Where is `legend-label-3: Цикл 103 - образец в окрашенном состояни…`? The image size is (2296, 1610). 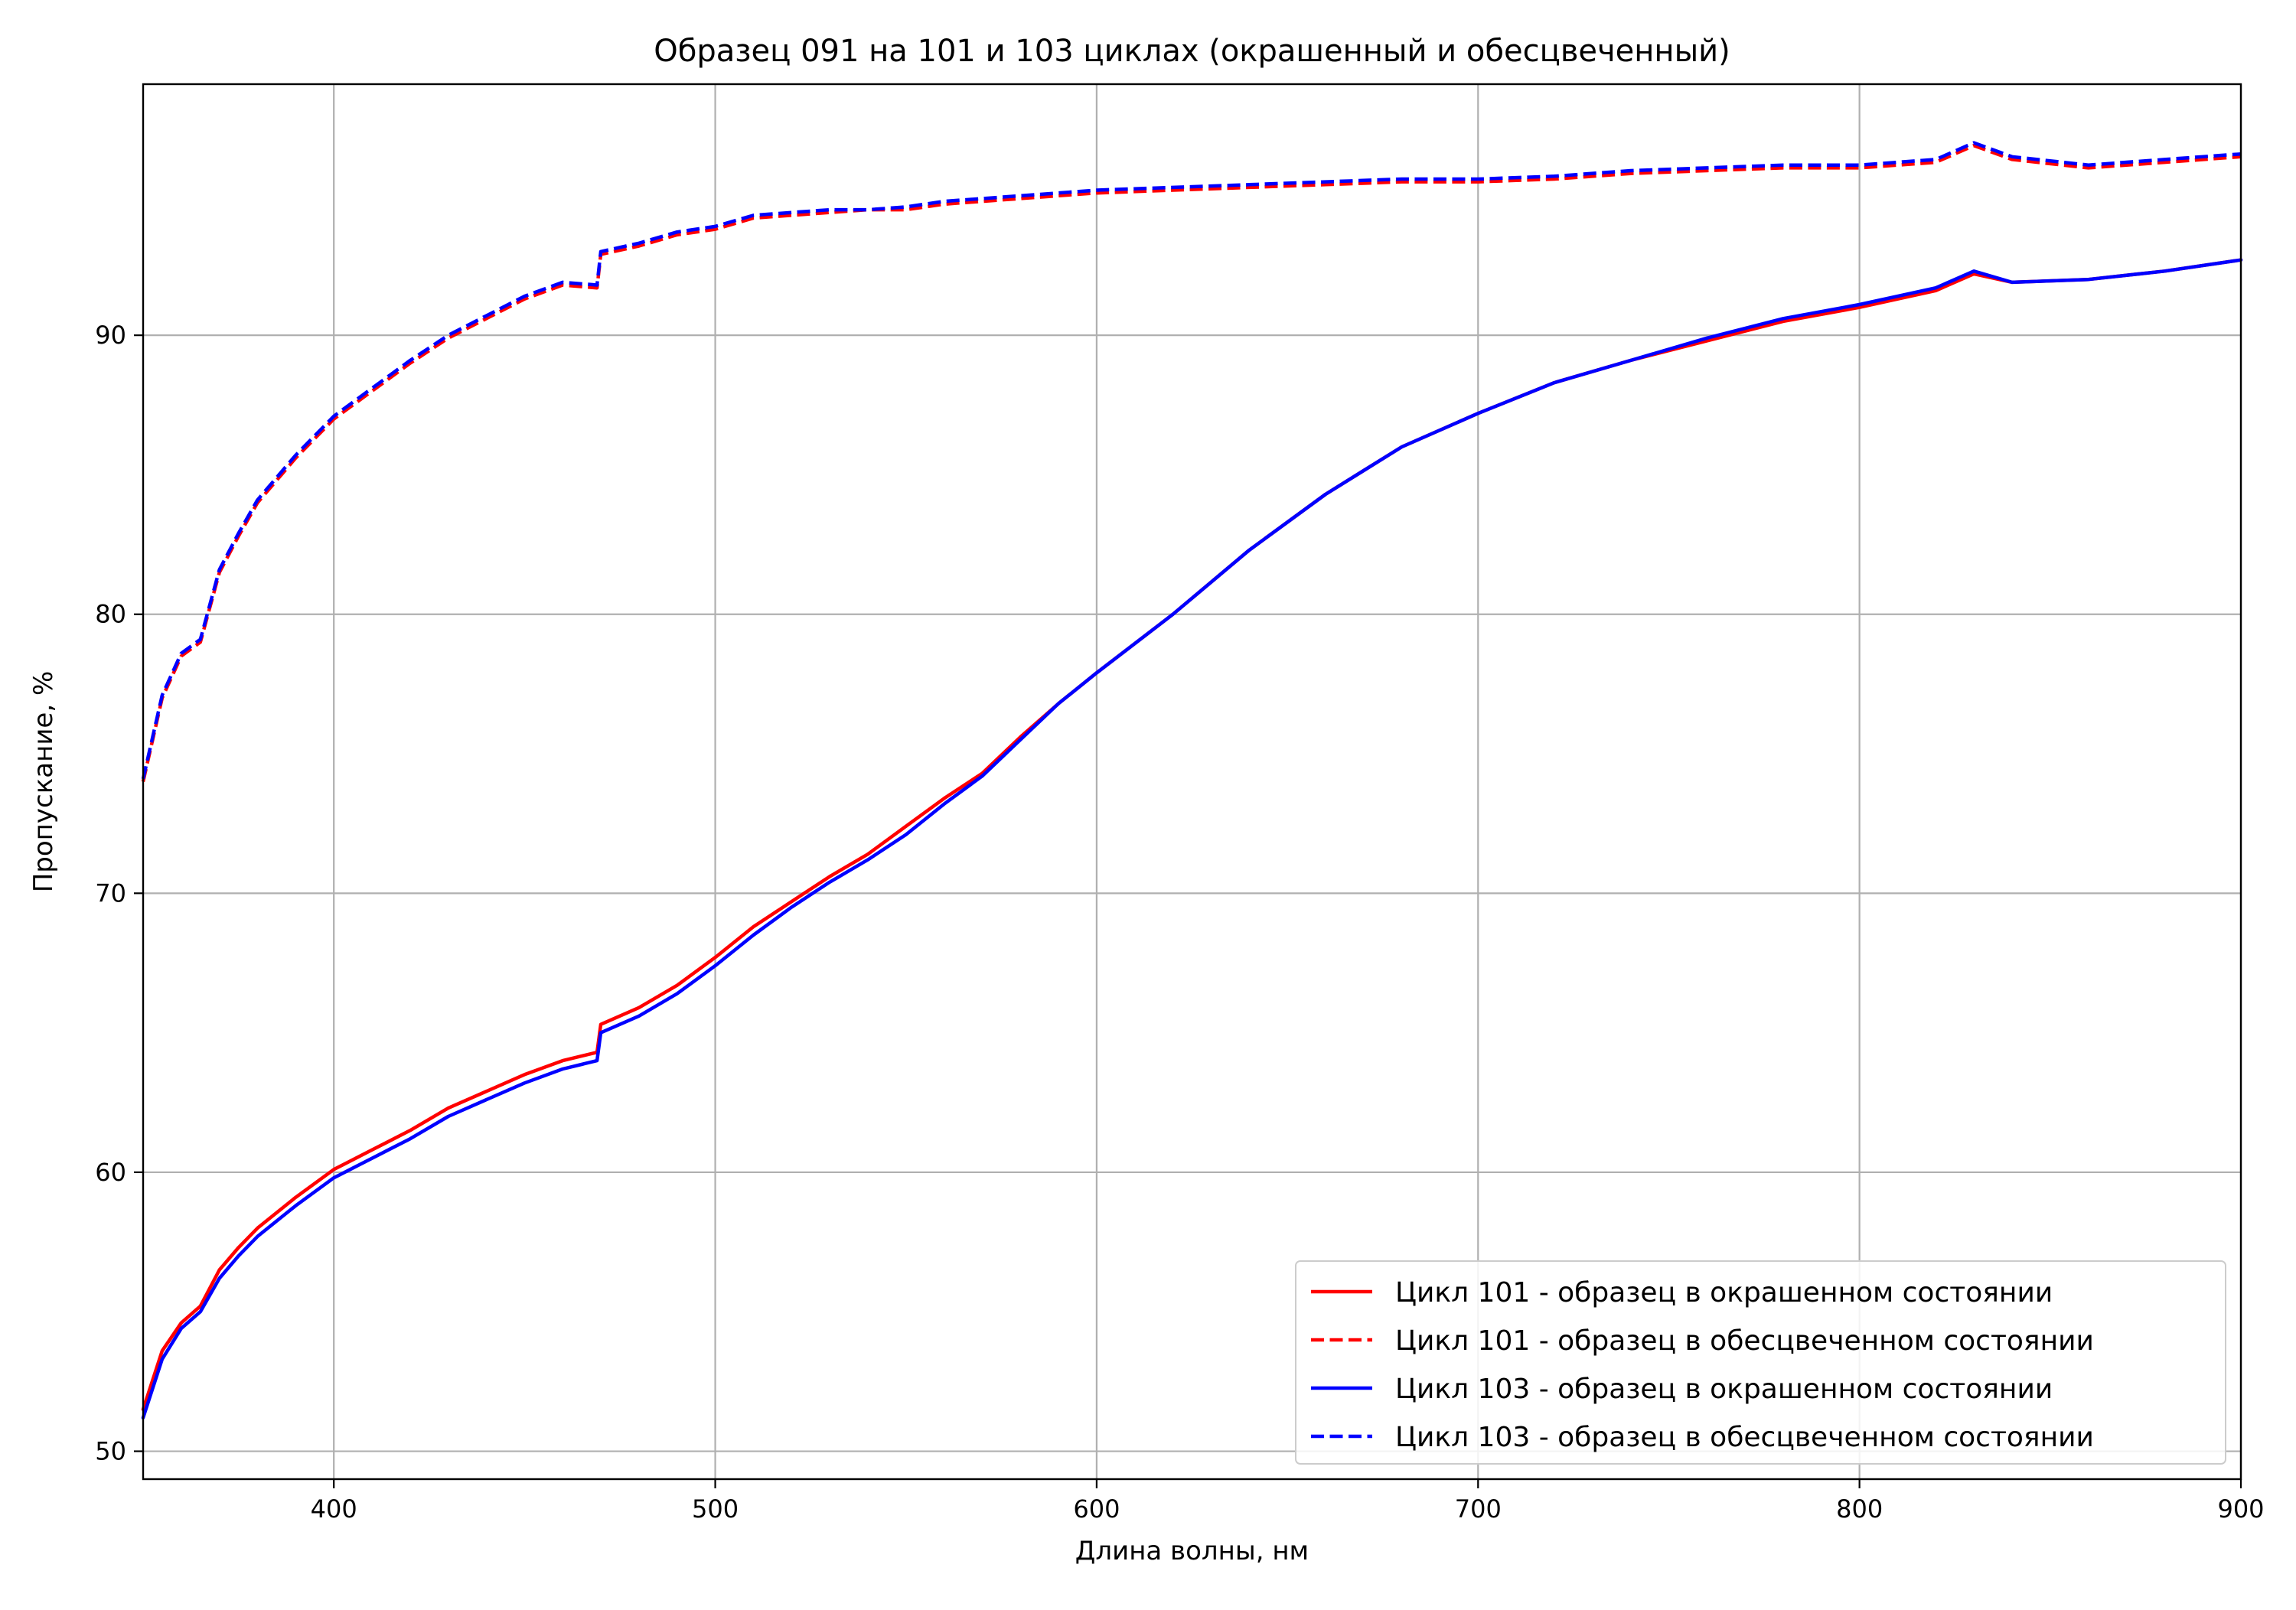 legend-label-3: Цикл 103 - образец в окрашенном состояни… is located at coordinates (1724, 1390).